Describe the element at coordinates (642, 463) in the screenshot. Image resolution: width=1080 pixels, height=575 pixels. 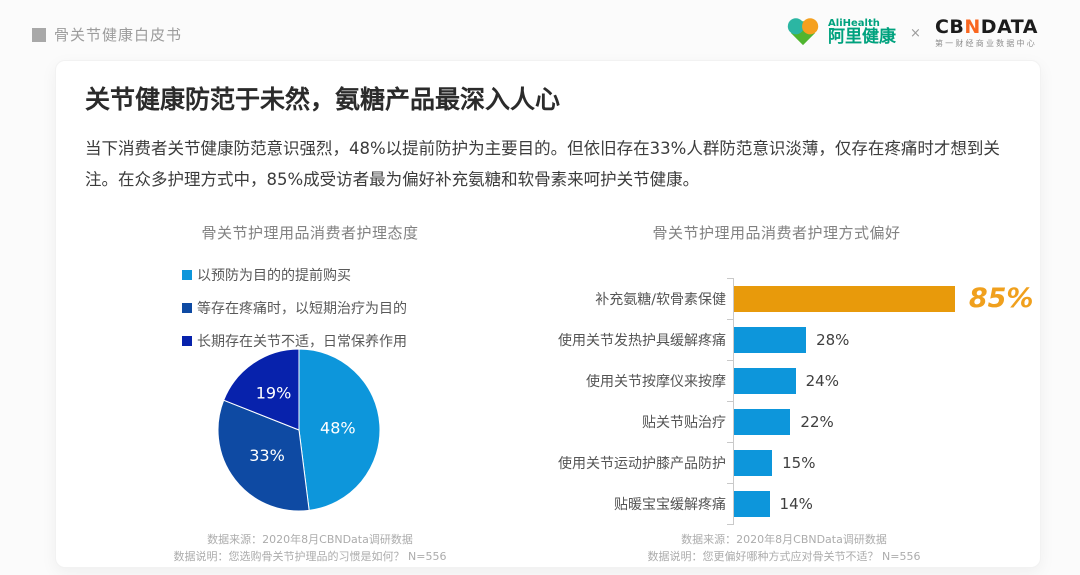
I see `bar-category-label: 使用关节运动护膝产品防护` at that location.